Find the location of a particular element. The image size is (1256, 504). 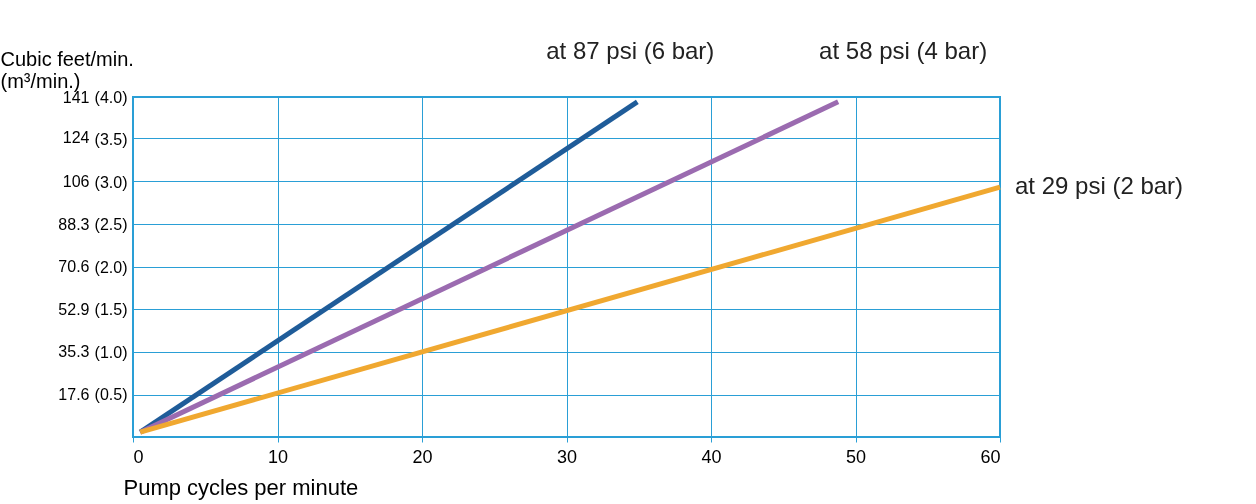

y-tick-label: 106 is located at coordinates (76, 181).